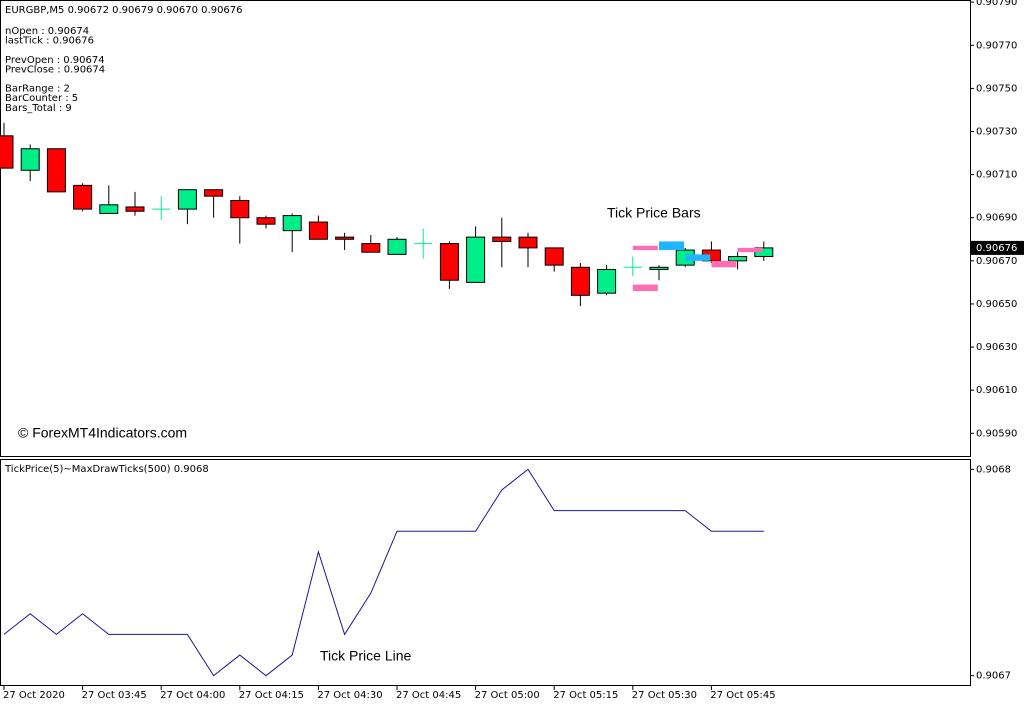 Image resolution: width=1024 pixels, height=705 pixels. Describe the element at coordinates (106, 469) in the screenshot. I see `indicator-title: TickPrice(5)~MaxDrawTicks(500) 0.9068` at that location.